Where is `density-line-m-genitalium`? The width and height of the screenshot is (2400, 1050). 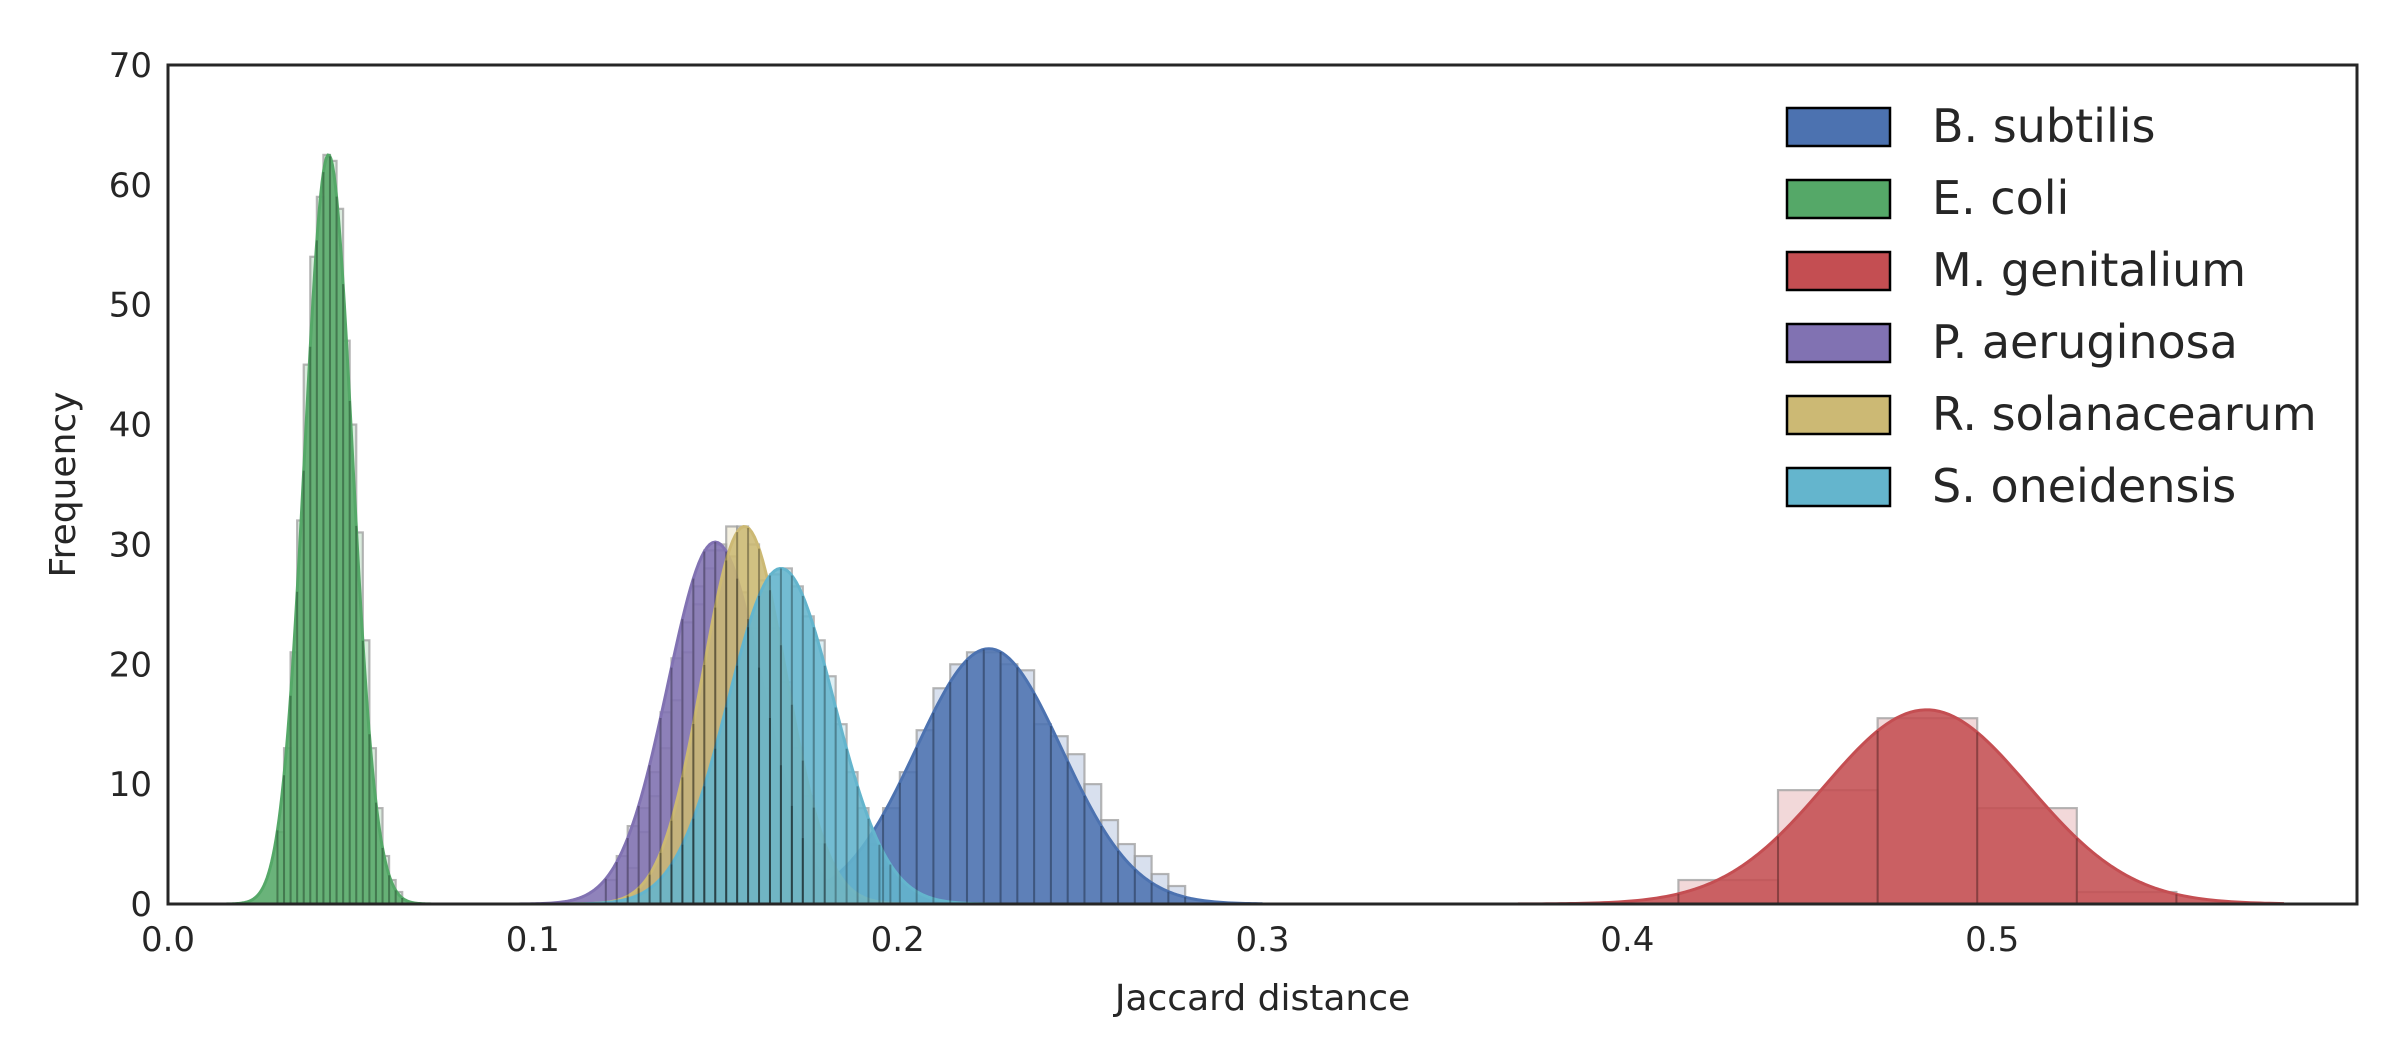 density-line-m-genitalium is located at coordinates (1901, 806).